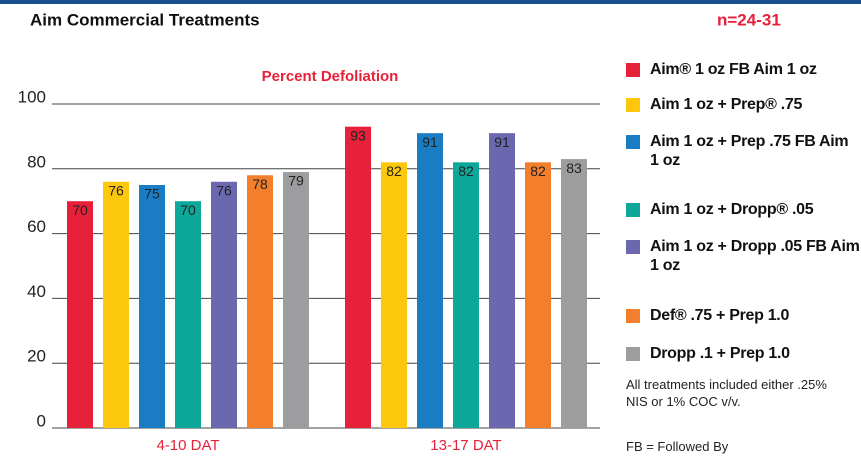  Describe the element at coordinates (749, 19) in the screenshot. I see `sample-size: n=24-31` at that location.